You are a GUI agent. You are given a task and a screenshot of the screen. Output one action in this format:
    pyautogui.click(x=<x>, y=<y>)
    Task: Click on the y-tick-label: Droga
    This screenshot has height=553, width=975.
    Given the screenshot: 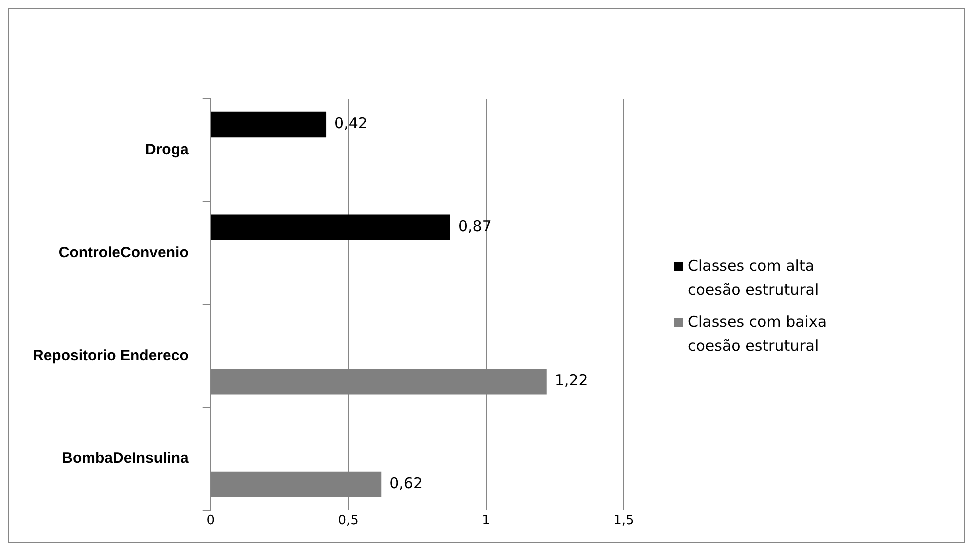 What is the action you would take?
    pyautogui.click(x=168, y=150)
    